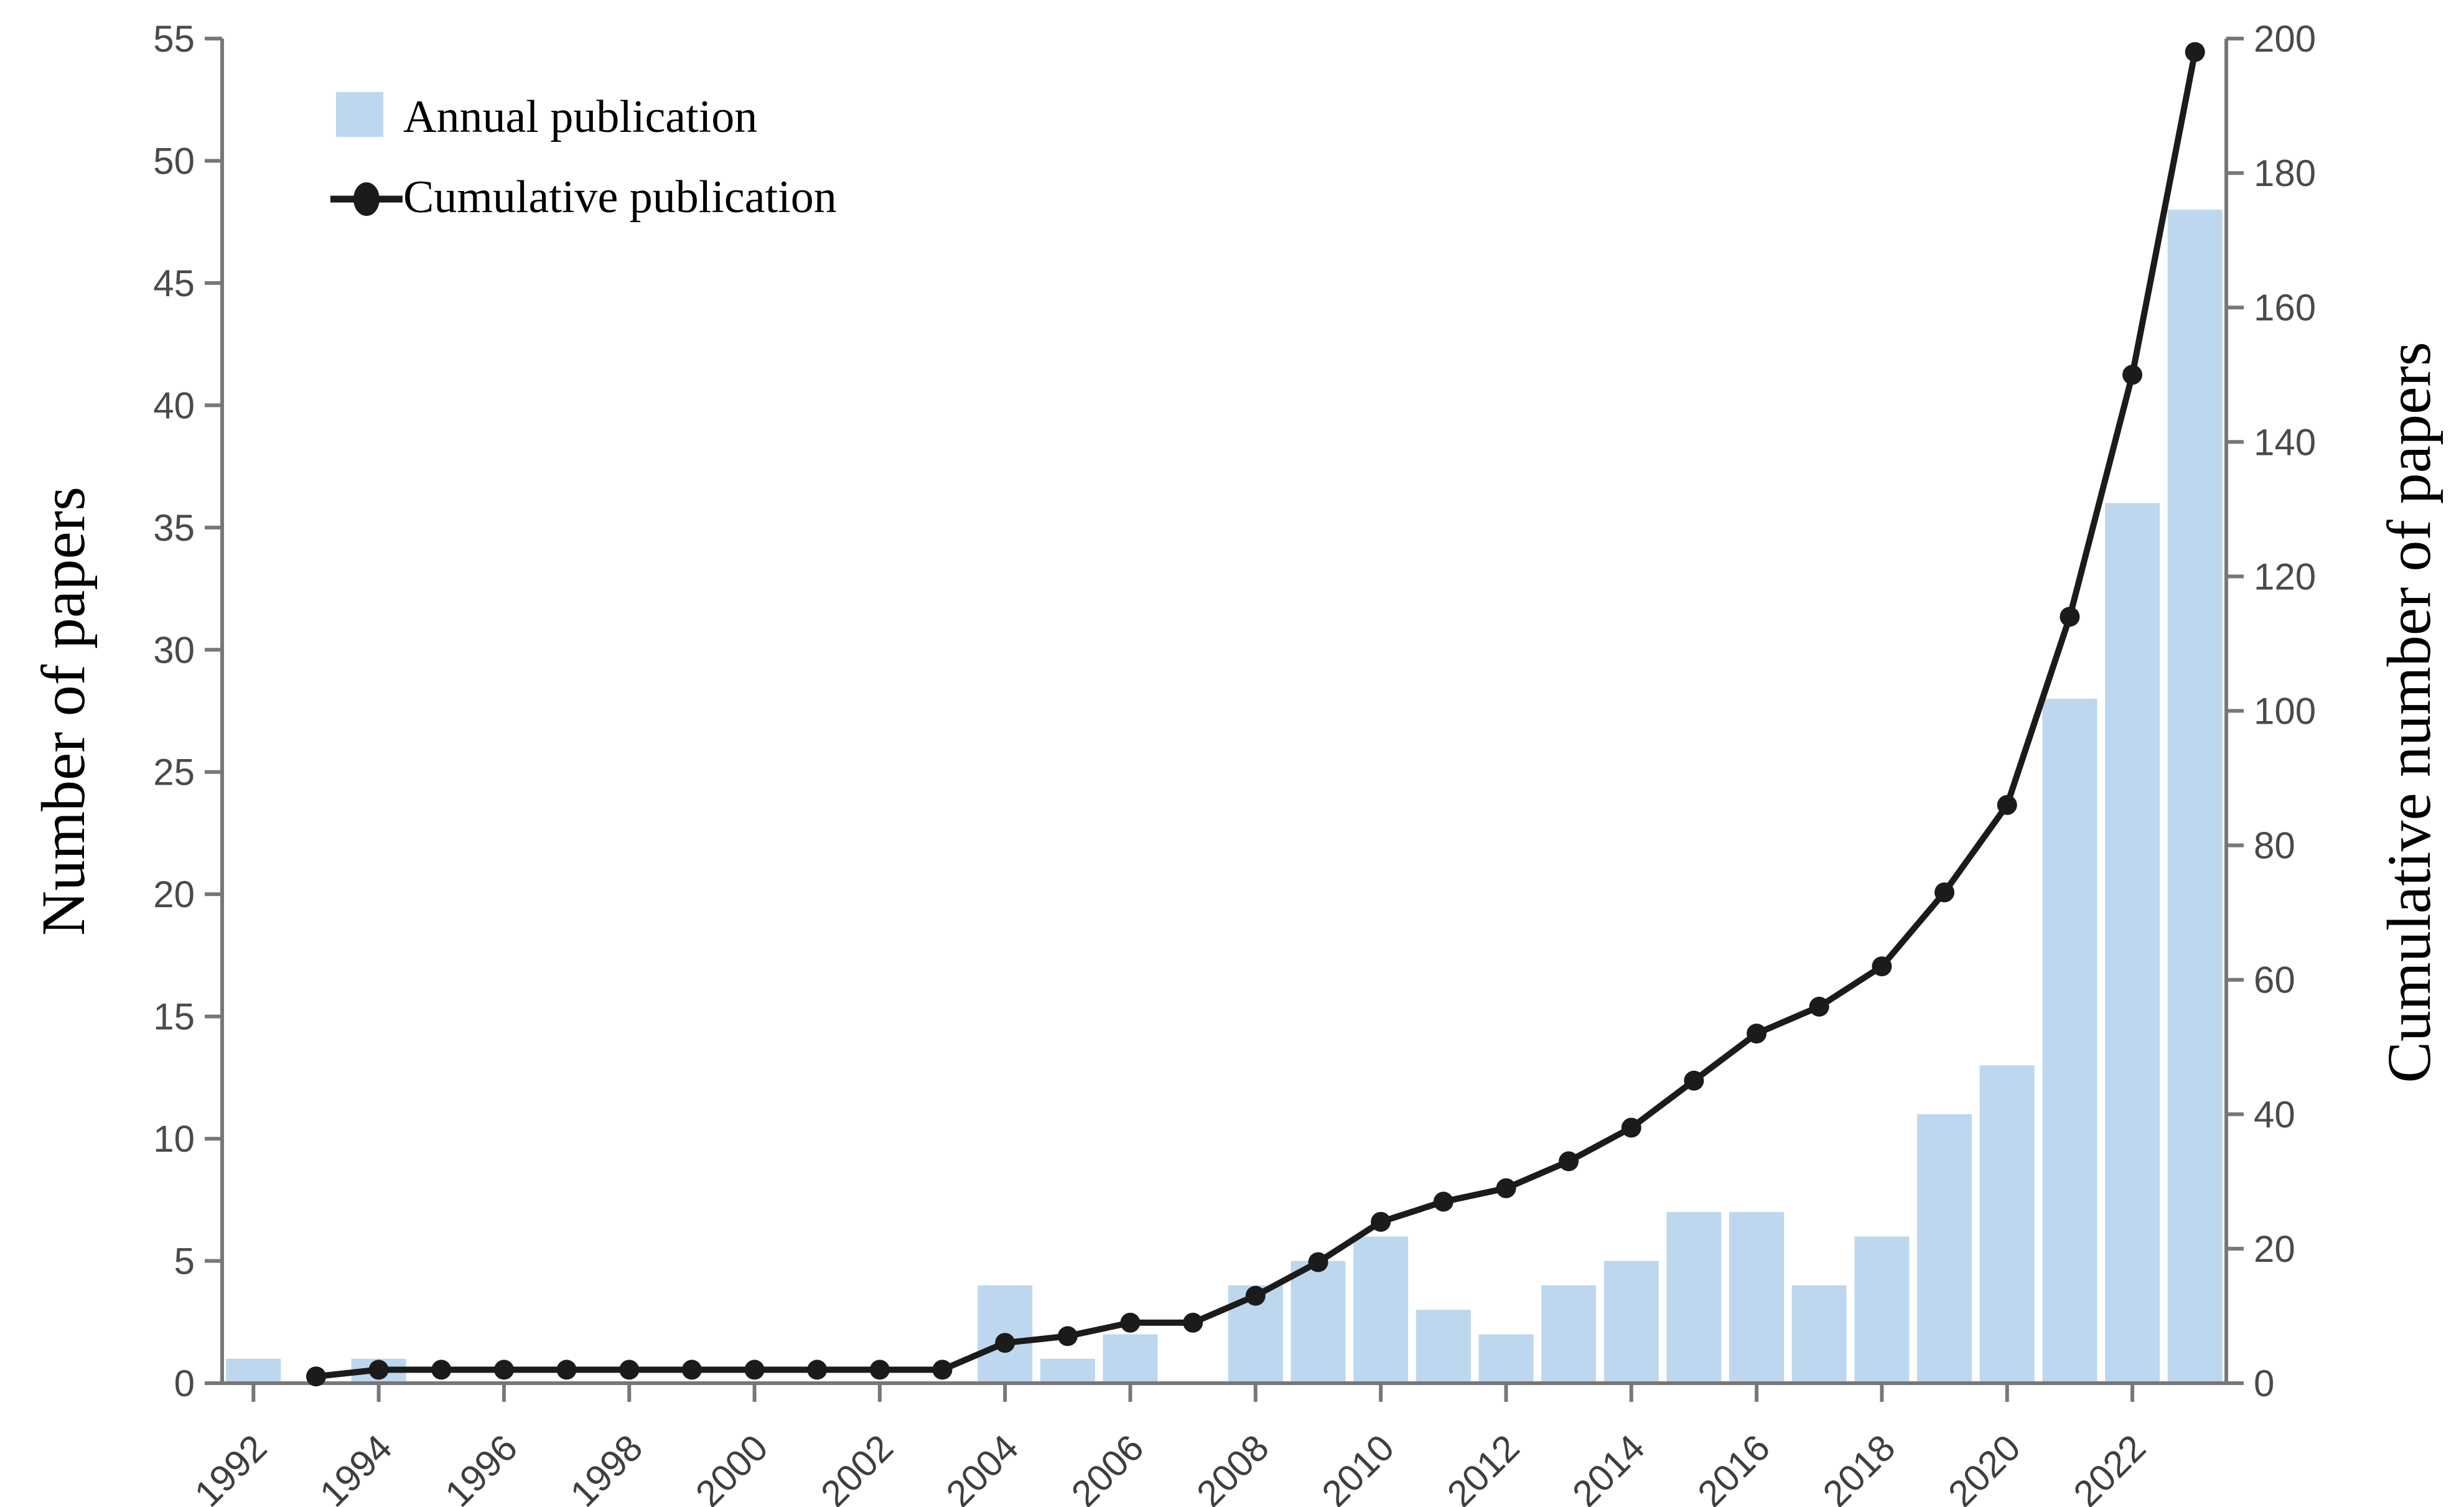  I want to click on left-tick-label-50: 50, so click(174, 161).